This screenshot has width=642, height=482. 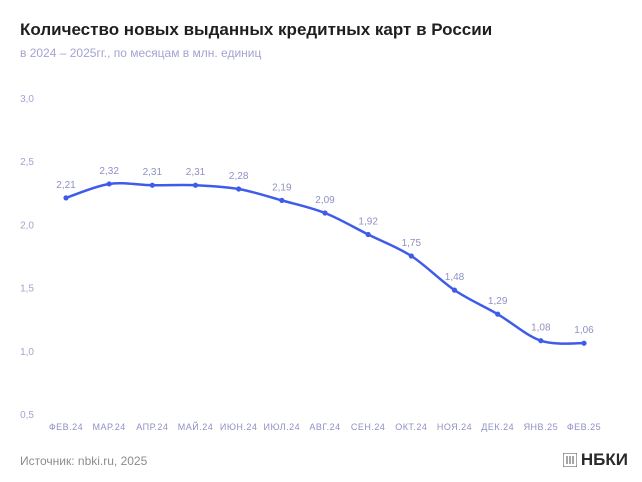 I want to click on data-label: 1,75, so click(x=412, y=243).